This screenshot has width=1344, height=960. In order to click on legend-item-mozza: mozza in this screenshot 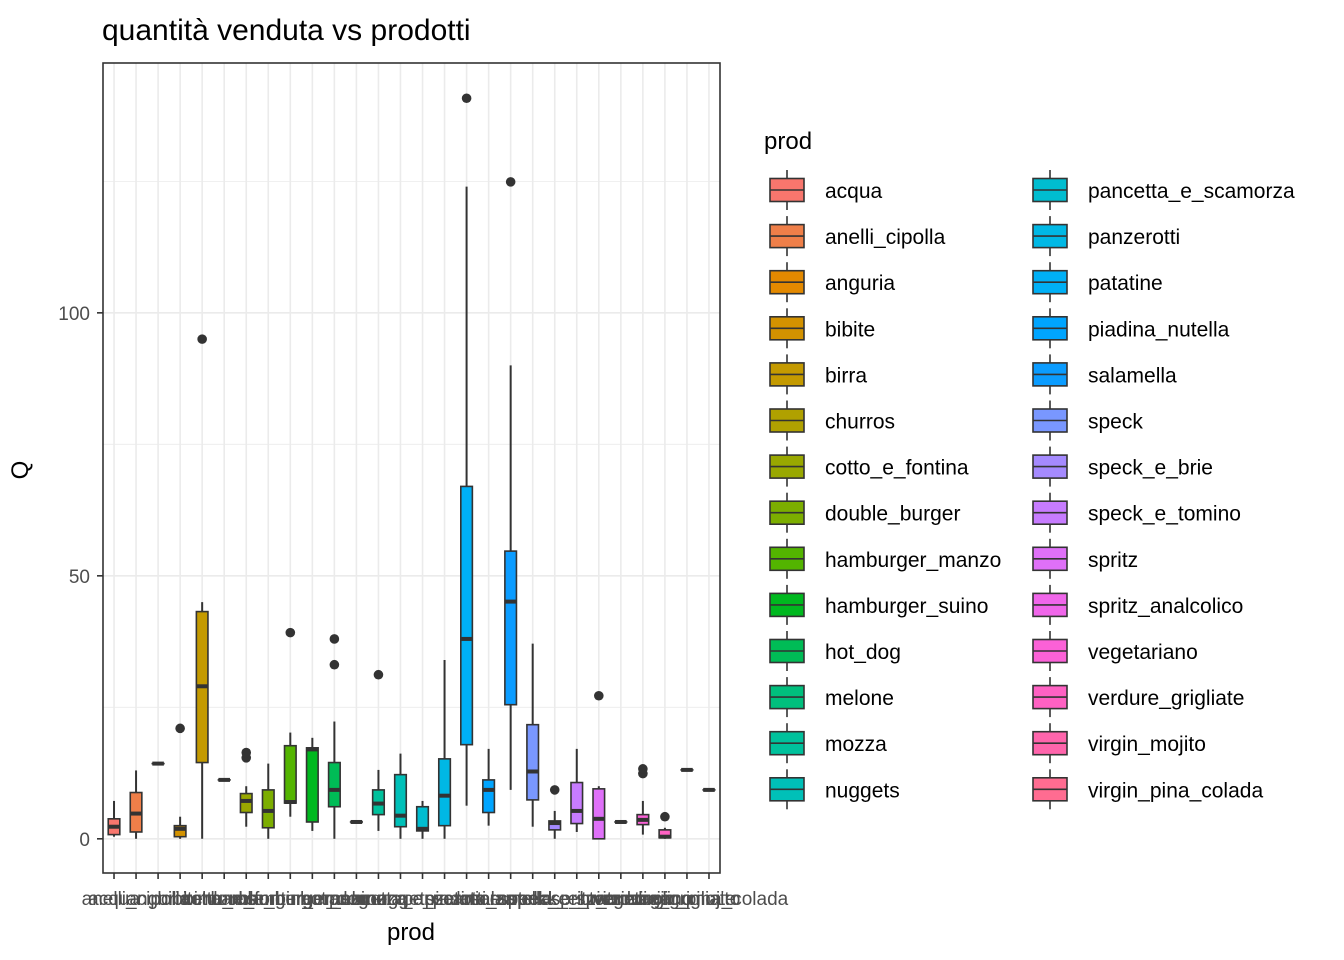, I will do `click(828, 743)`.